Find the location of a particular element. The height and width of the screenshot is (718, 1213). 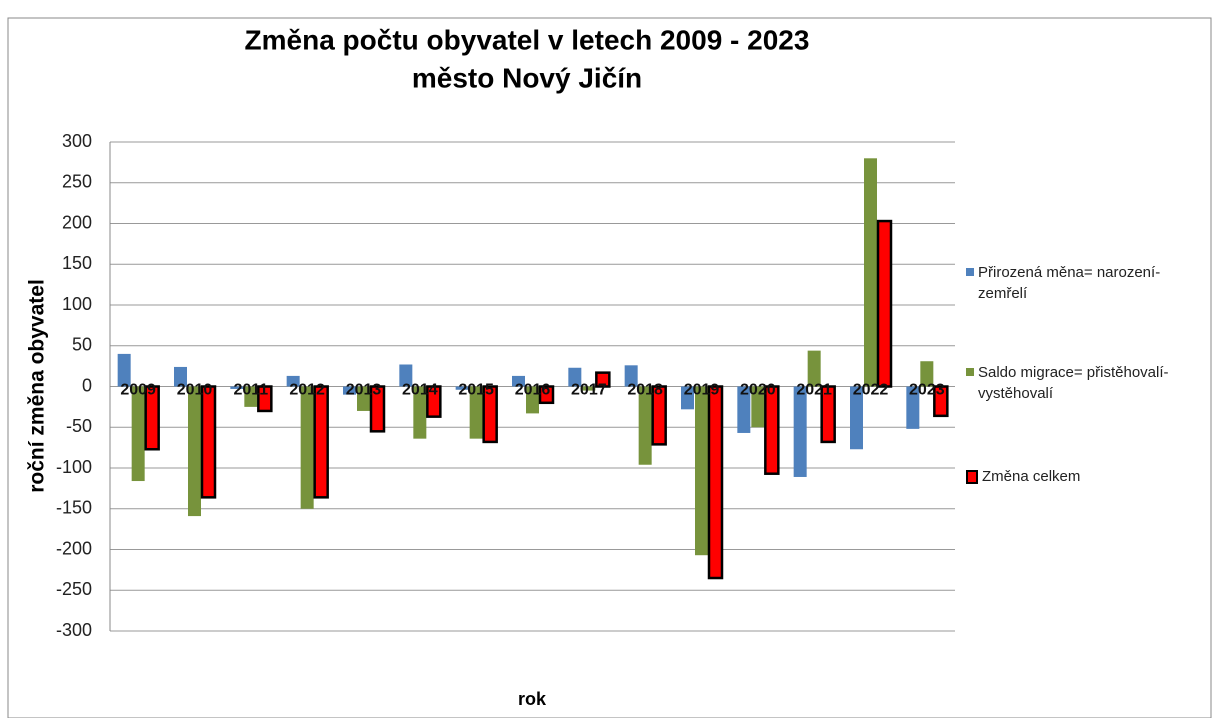

x-tick-label: 2012 is located at coordinates (307, 390).